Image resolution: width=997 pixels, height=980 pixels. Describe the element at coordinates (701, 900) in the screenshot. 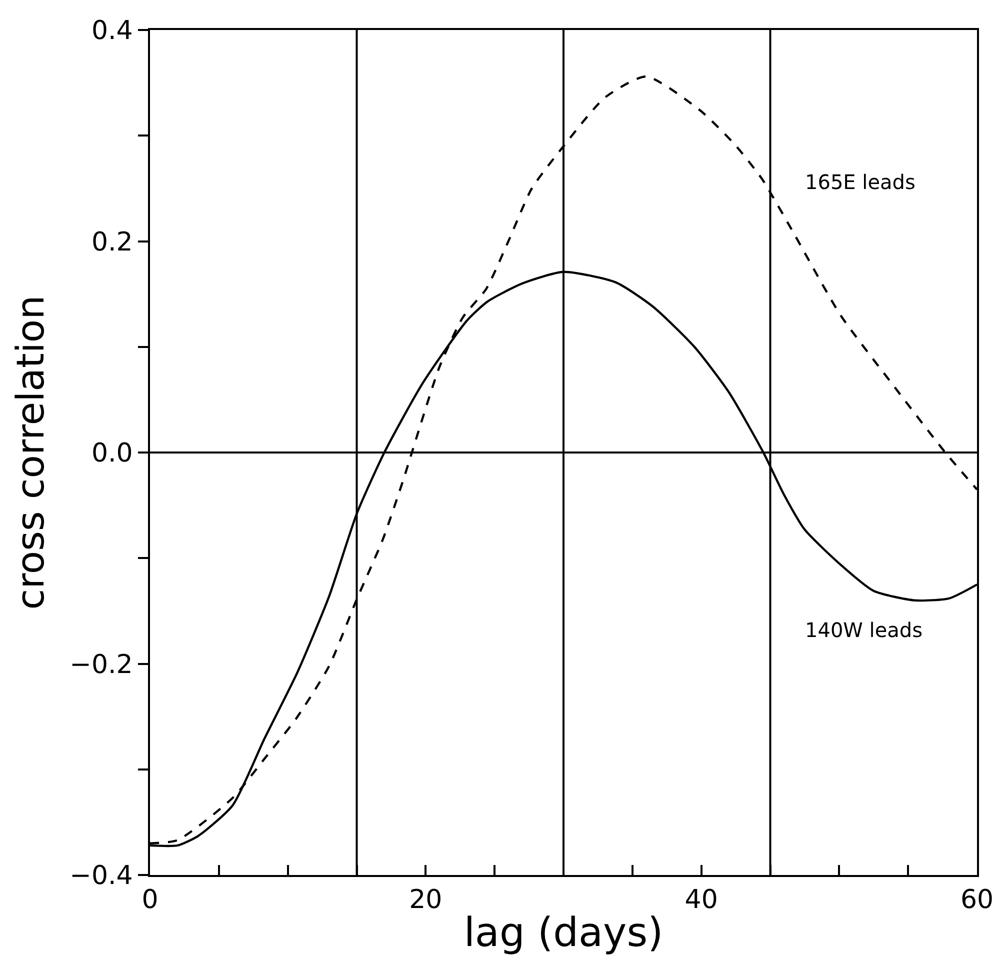

I see `x-tick-label: 40` at that location.